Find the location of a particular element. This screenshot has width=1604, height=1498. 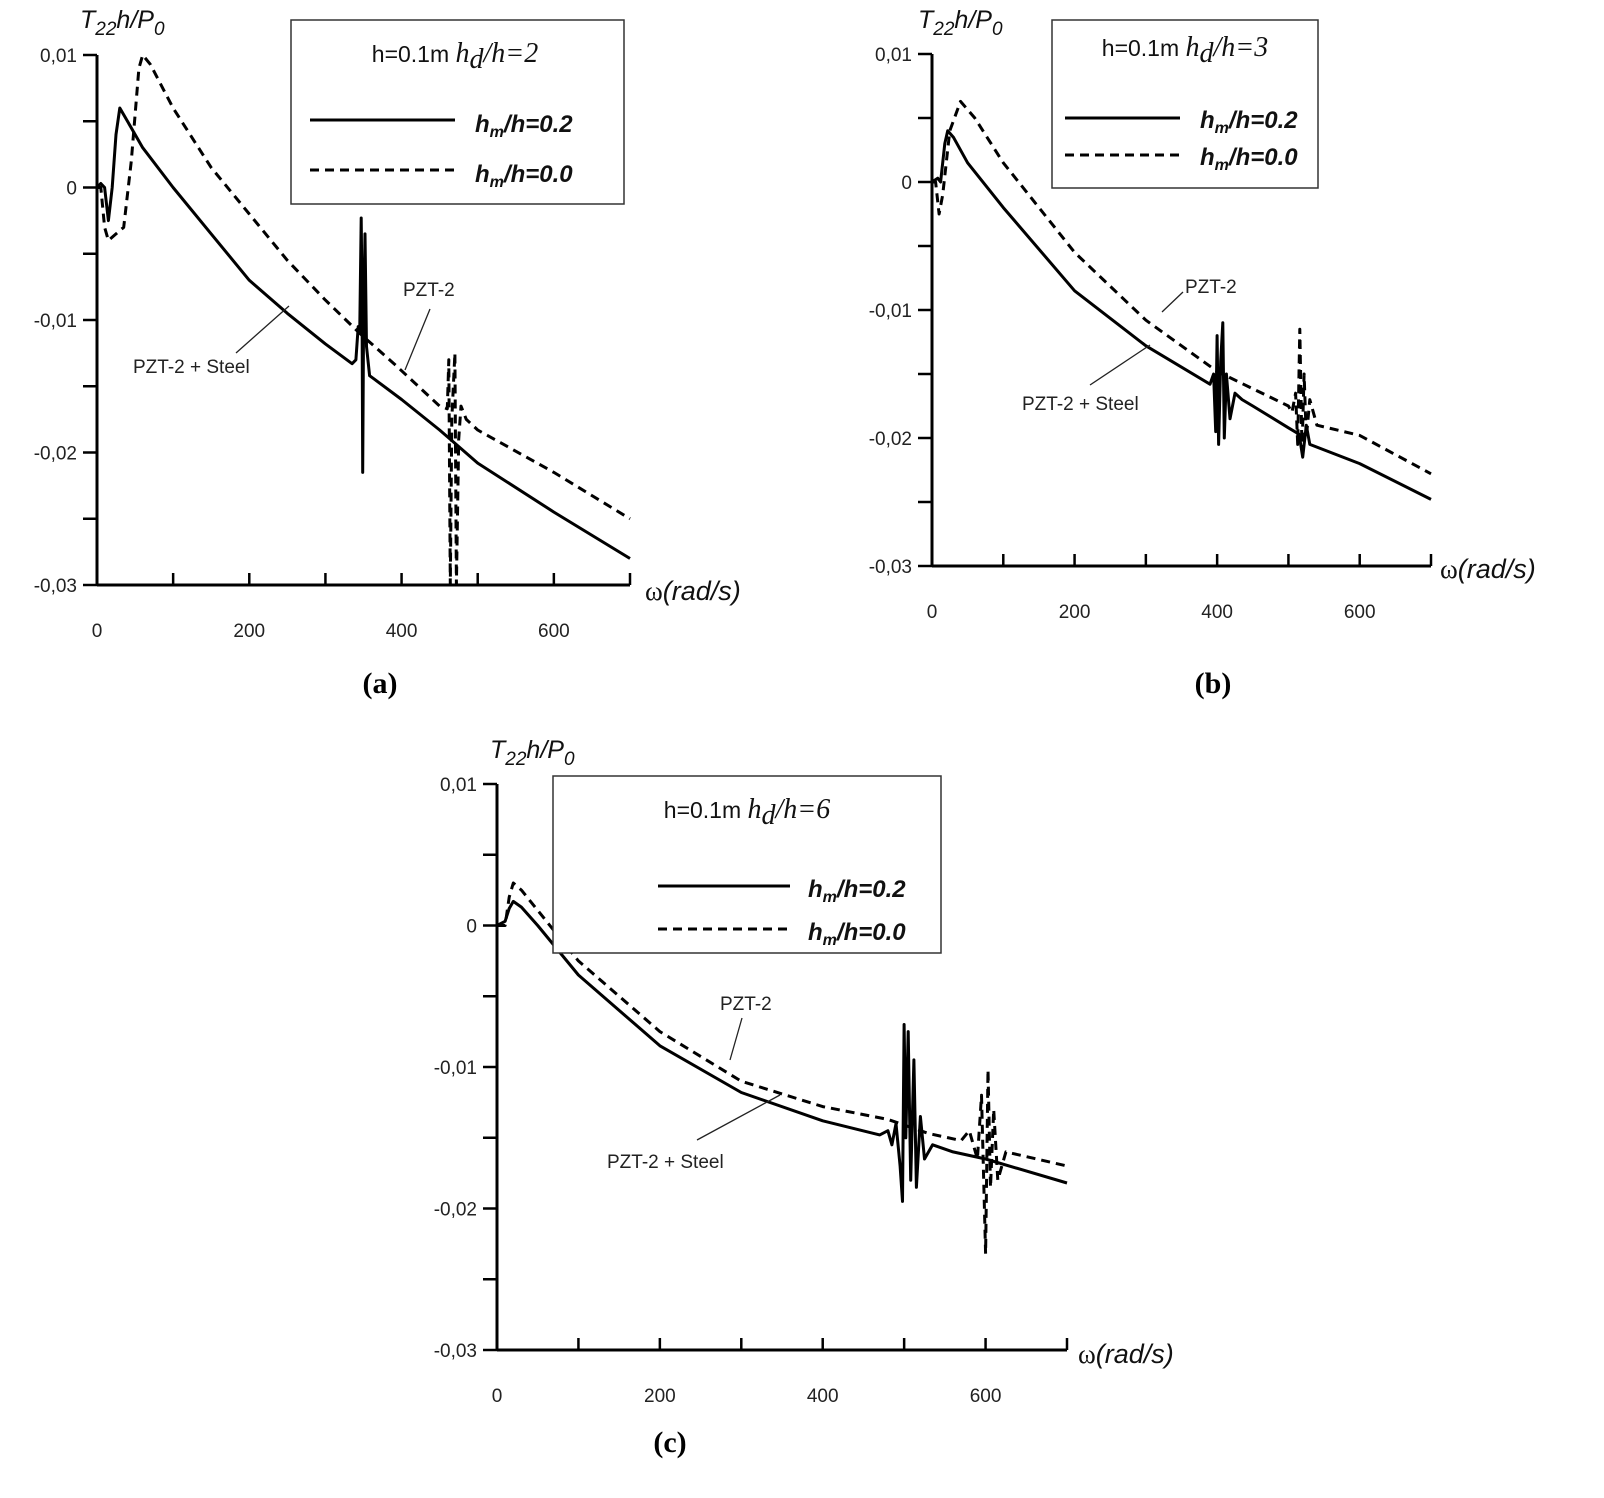

tspan: /h=3 is located at coordinates (1240, 47).